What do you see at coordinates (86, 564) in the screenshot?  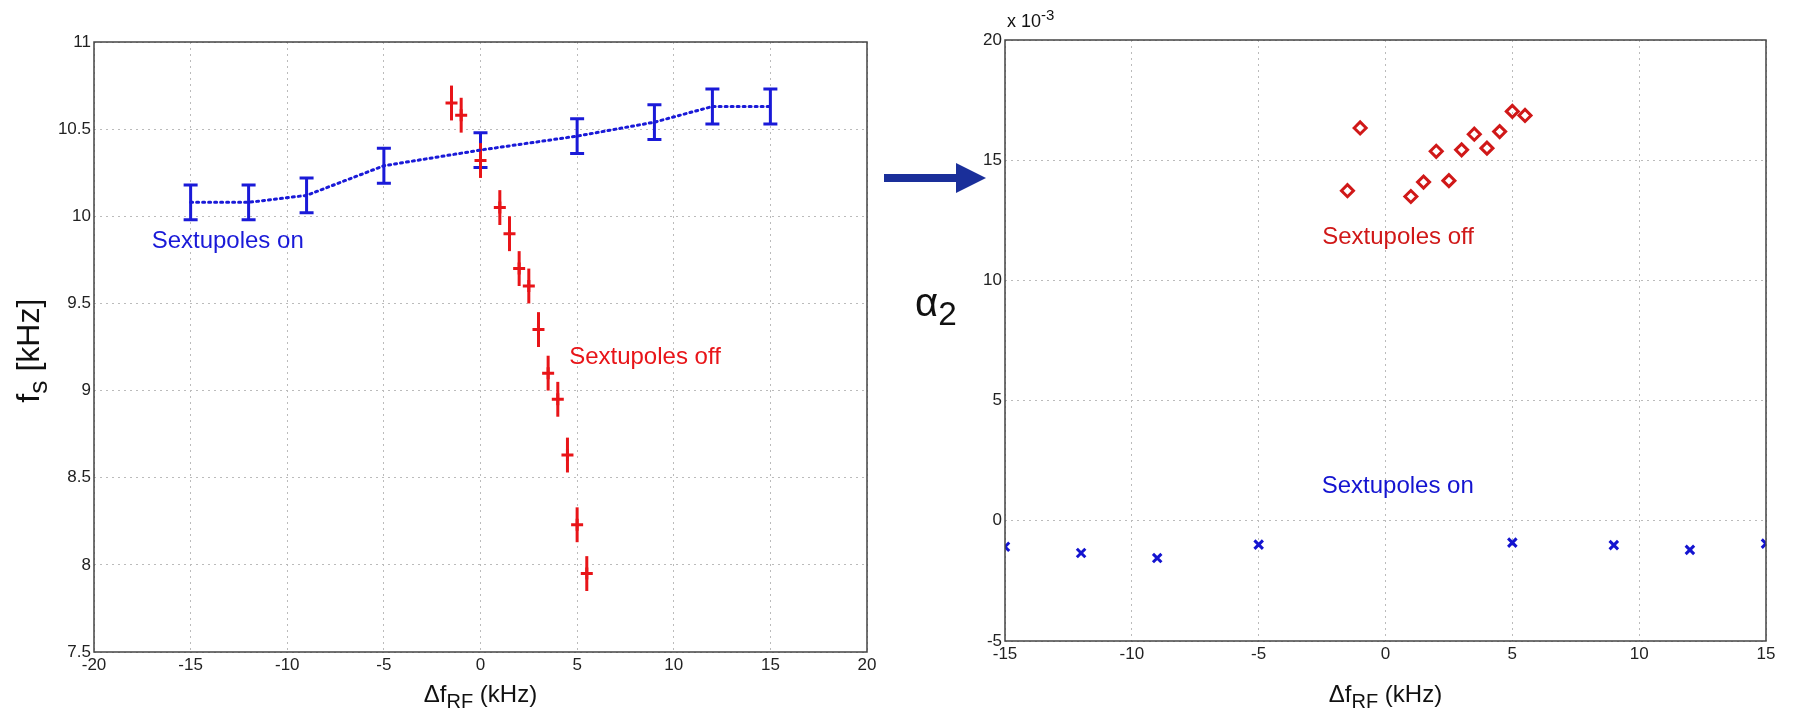 I see `y-tick-label: 8` at bounding box center [86, 564].